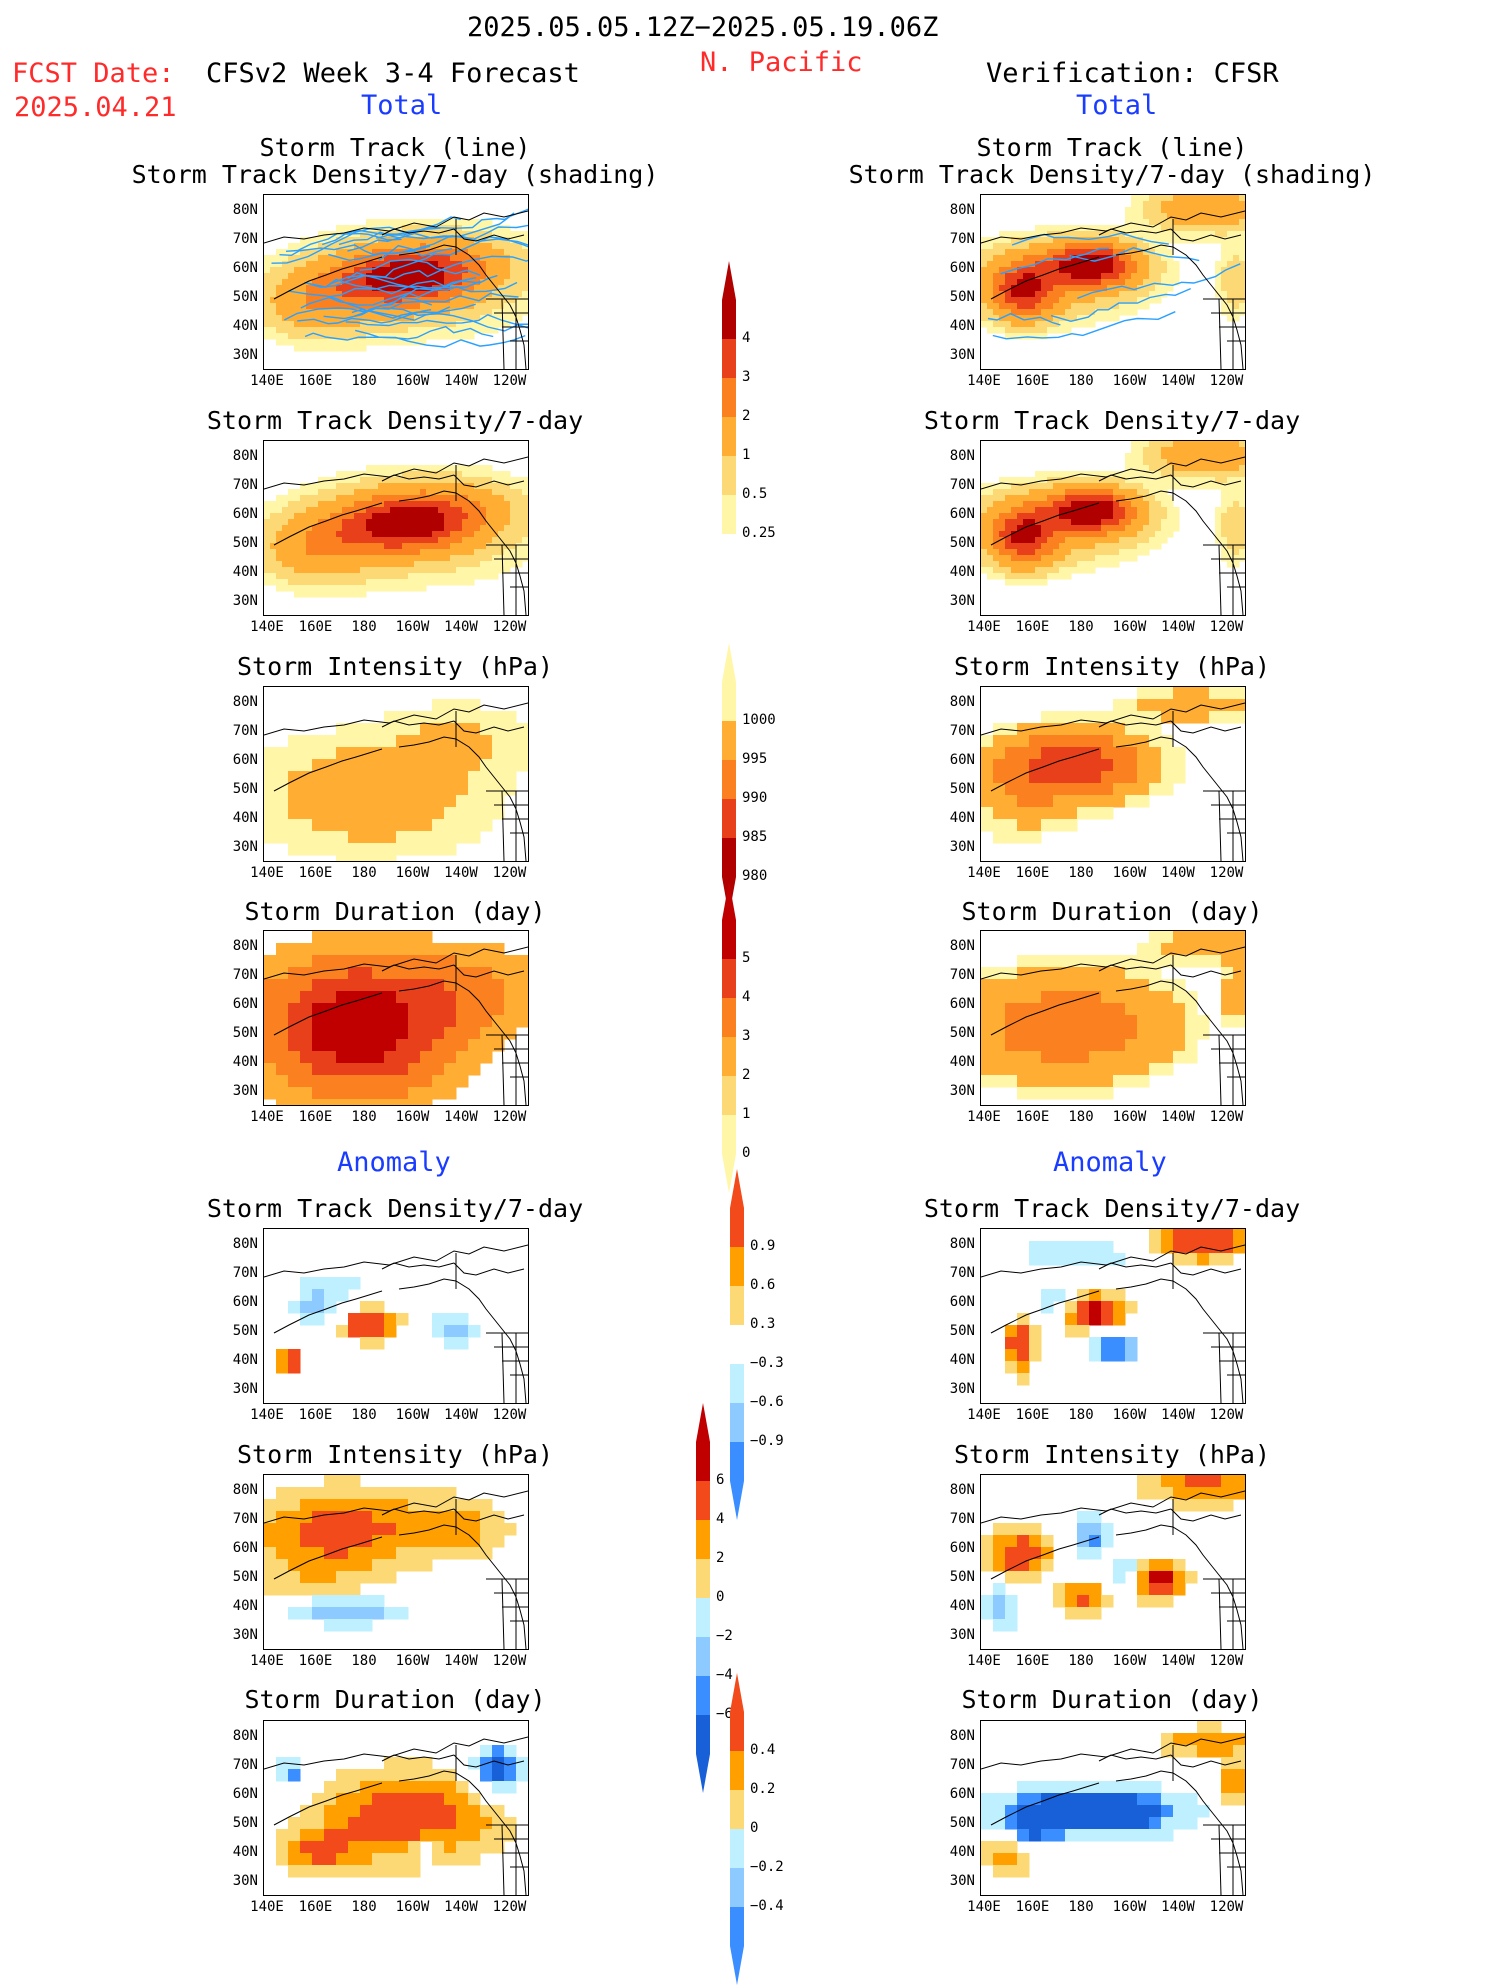 The image size is (1487, 1985). Describe the element at coordinates (767, 1441) in the screenshot. I see `density-anom-colorbar-label: −0.9` at that location.